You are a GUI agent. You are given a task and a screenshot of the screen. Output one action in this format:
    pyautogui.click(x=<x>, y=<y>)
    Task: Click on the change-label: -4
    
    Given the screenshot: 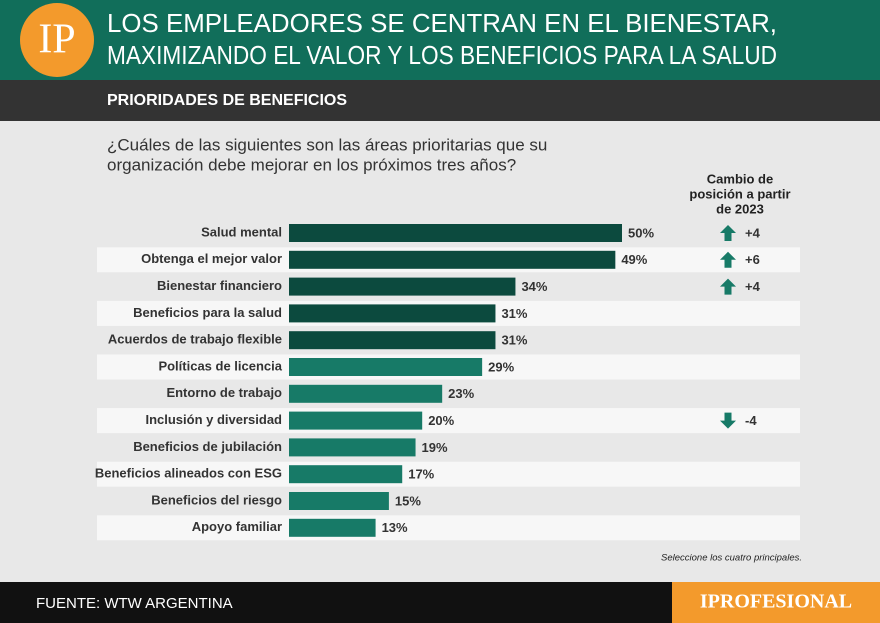 What is the action you would take?
    pyautogui.click(x=751, y=420)
    